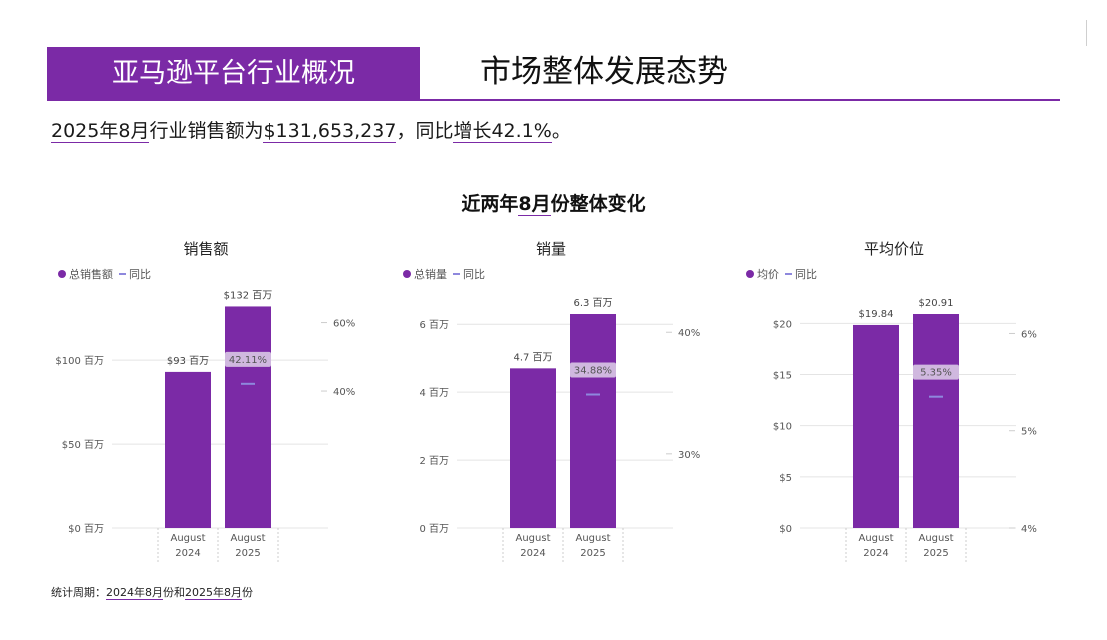 The width and height of the screenshot is (1107, 640). What do you see at coordinates (785, 529) in the screenshot?
I see `y-tick-label: $0` at bounding box center [785, 529].